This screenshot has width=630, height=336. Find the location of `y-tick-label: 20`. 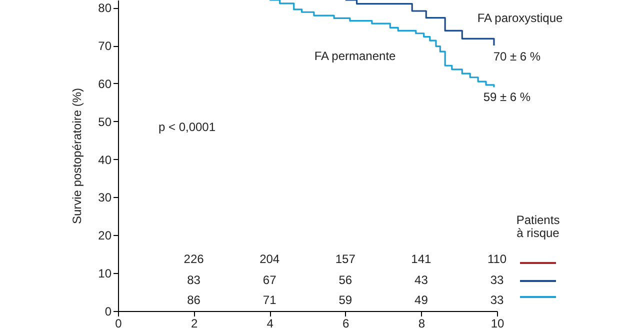

y-tick-label: 20 is located at coordinates (105, 235).